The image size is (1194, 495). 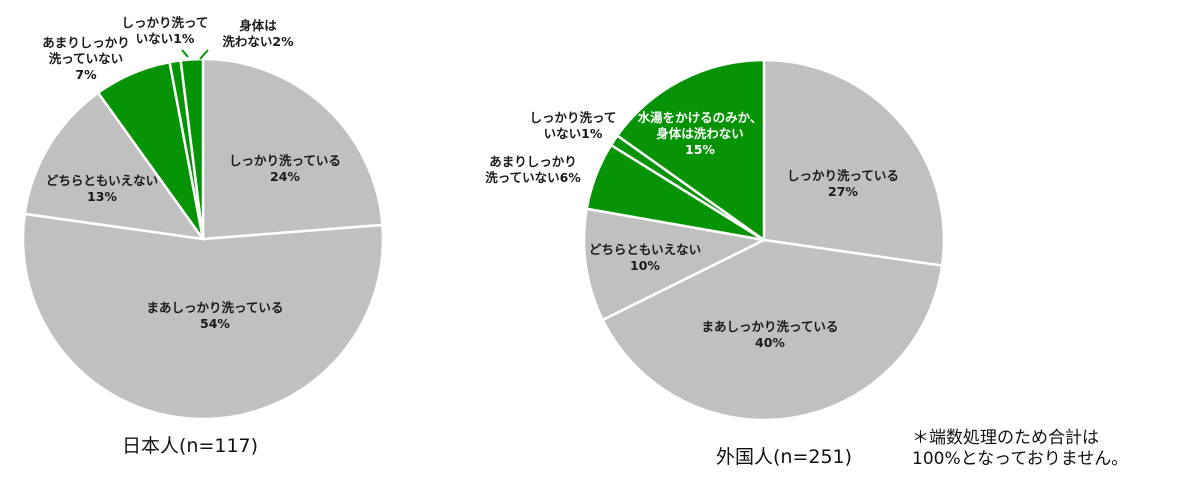 I want to click on slice-label-japanese-2: まあしっかり洗っている 54%, so click(x=215, y=315).